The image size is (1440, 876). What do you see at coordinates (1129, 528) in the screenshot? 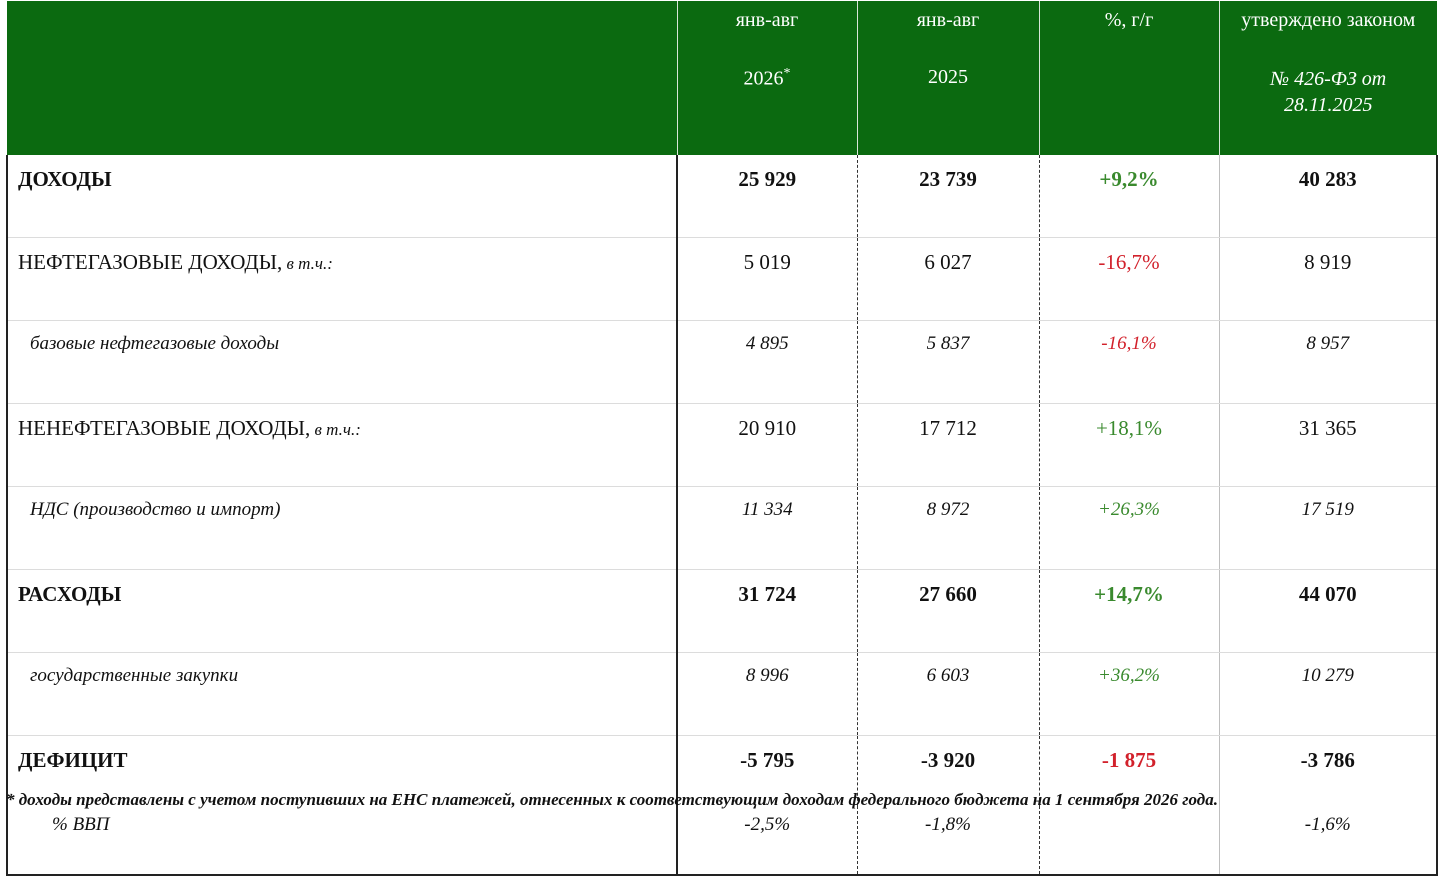
I see `value-yoy: +26,3%` at bounding box center [1129, 528].